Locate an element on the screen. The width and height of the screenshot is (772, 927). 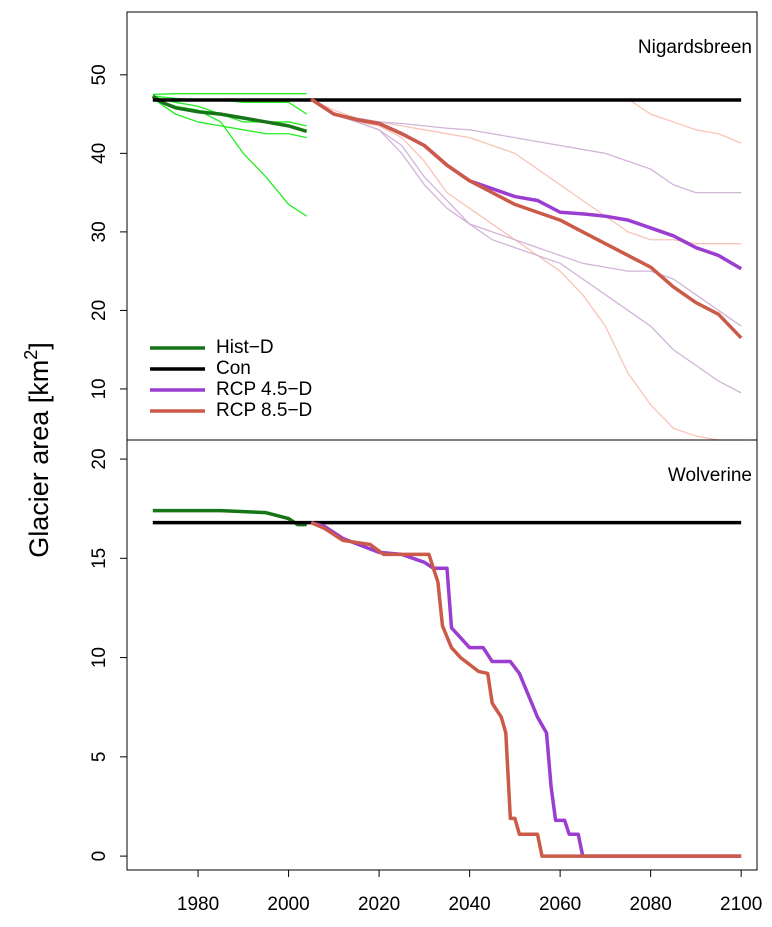
y-tick-label: 40 is located at coordinates (99, 153).